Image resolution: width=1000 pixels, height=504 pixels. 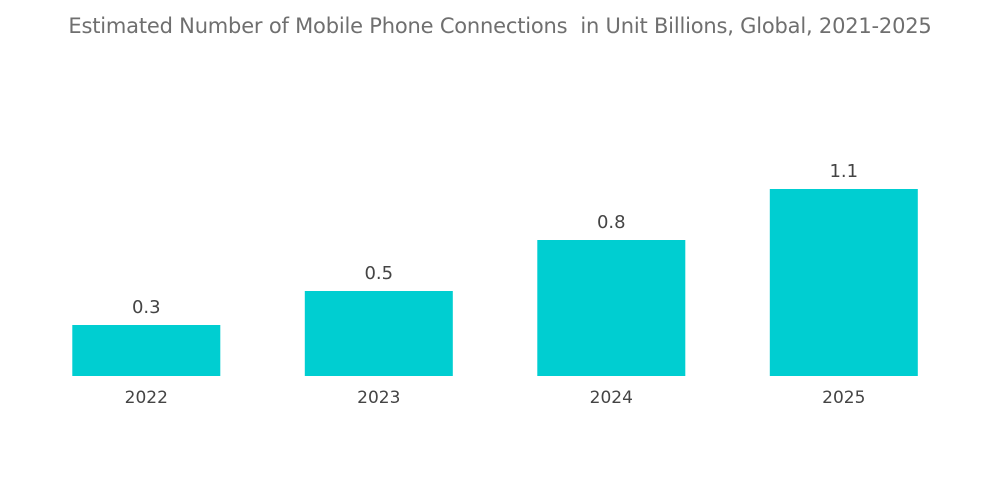 I want to click on x-tick-label-2024: 2024, so click(x=611, y=398).